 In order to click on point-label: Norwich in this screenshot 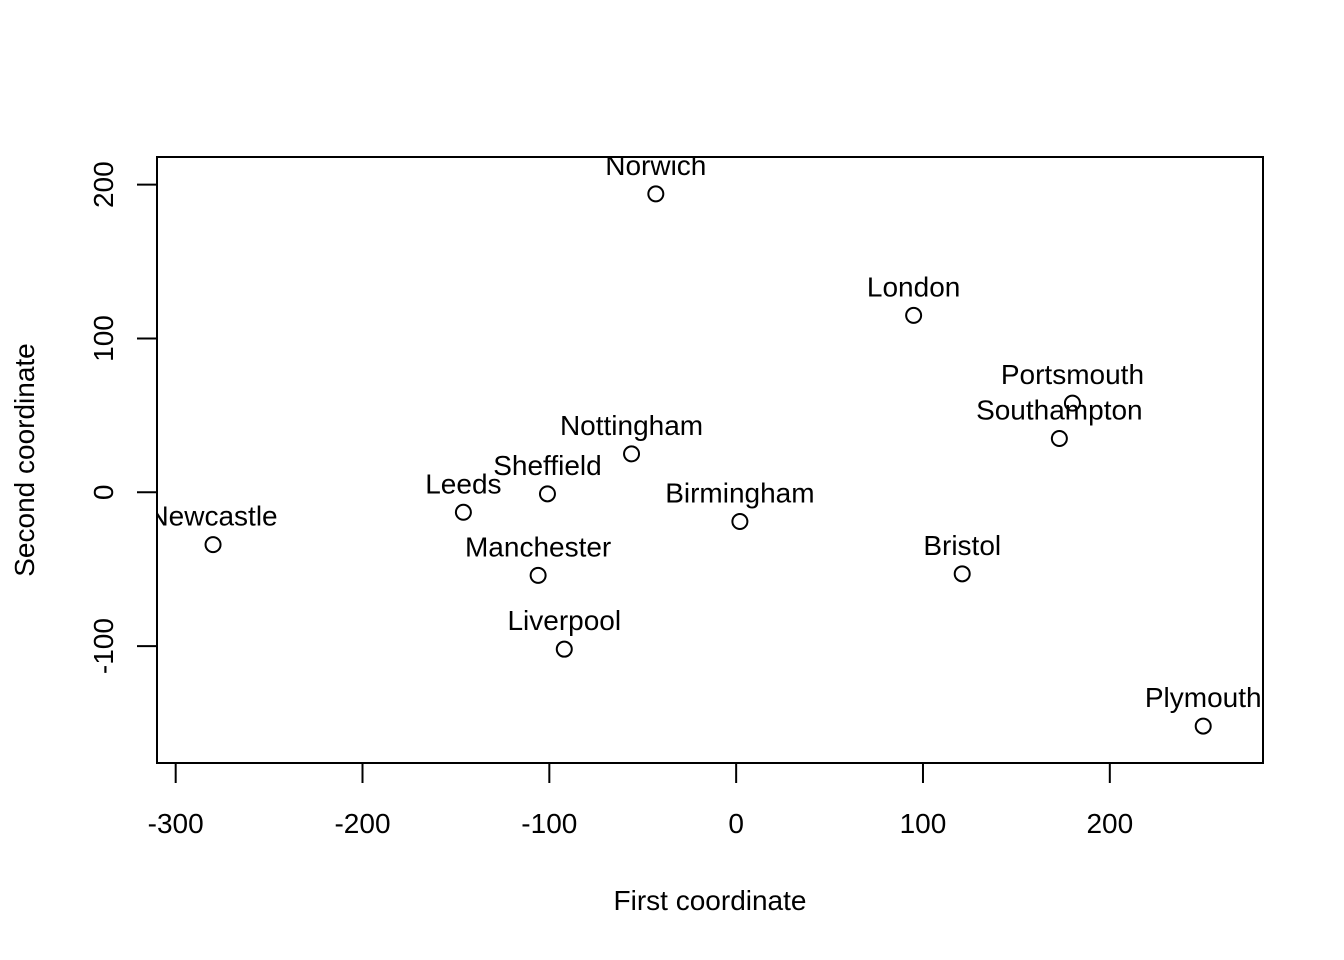, I will do `click(655, 165)`.